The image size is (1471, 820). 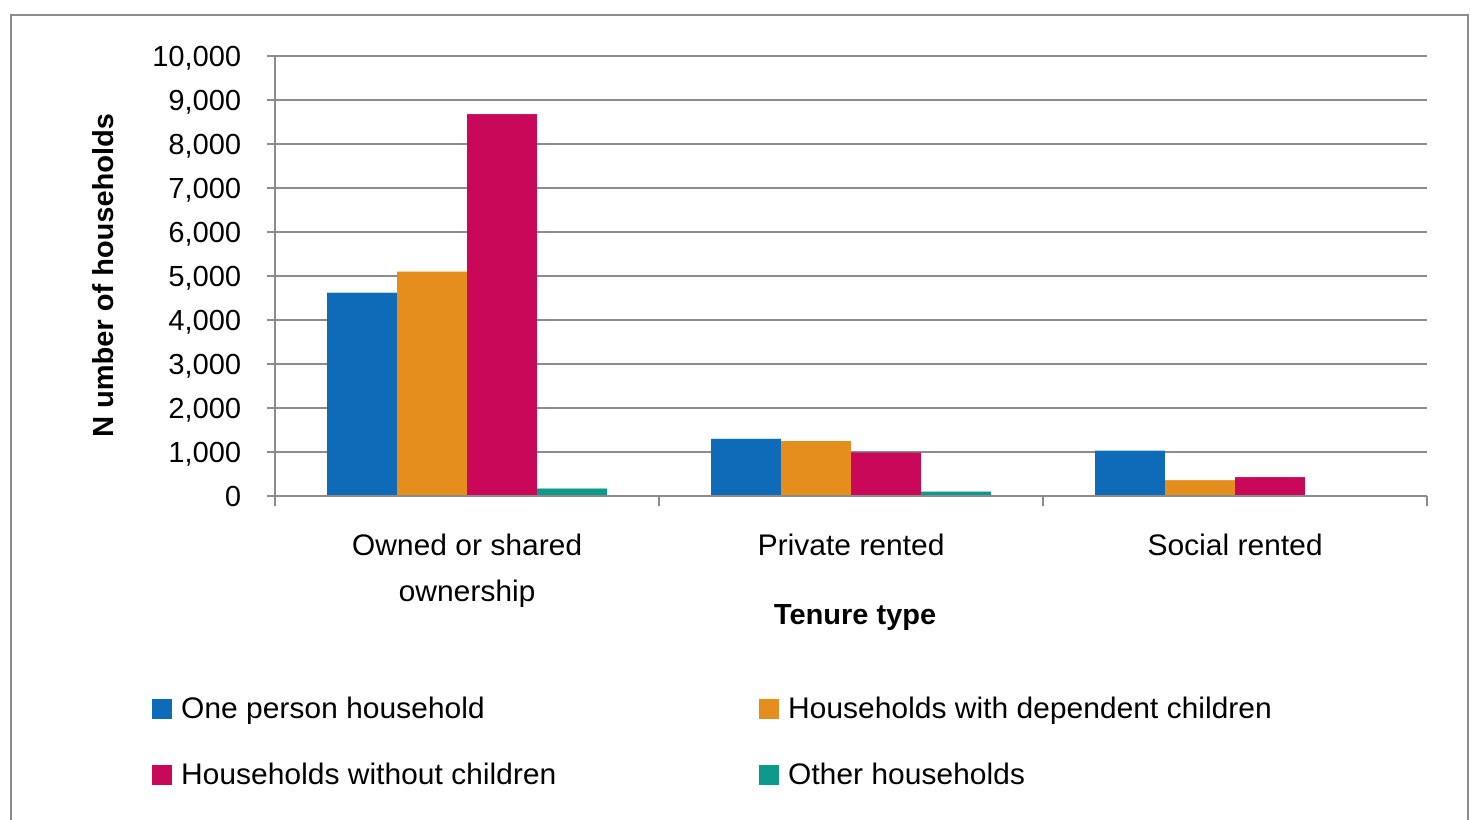 What do you see at coordinates (104, 275) in the screenshot?
I see `y-axis-title: N umber of households` at bounding box center [104, 275].